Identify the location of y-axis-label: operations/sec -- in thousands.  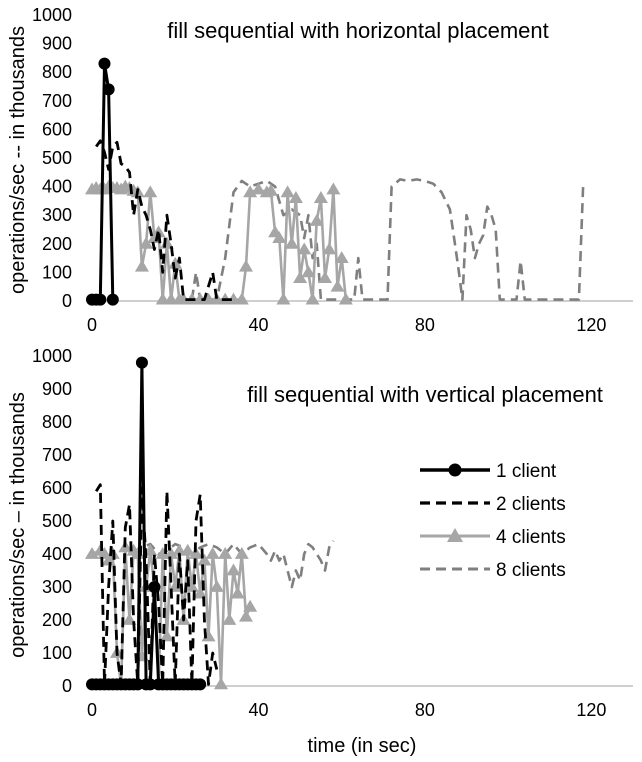
(18, 160).